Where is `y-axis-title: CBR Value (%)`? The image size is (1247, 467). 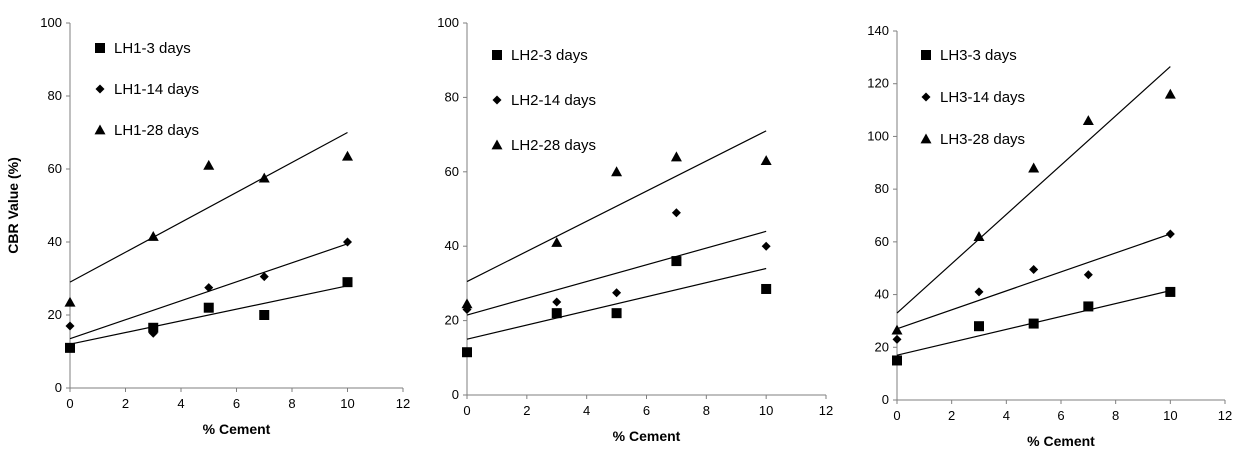 y-axis-title: CBR Value (%) is located at coordinates (13, 205).